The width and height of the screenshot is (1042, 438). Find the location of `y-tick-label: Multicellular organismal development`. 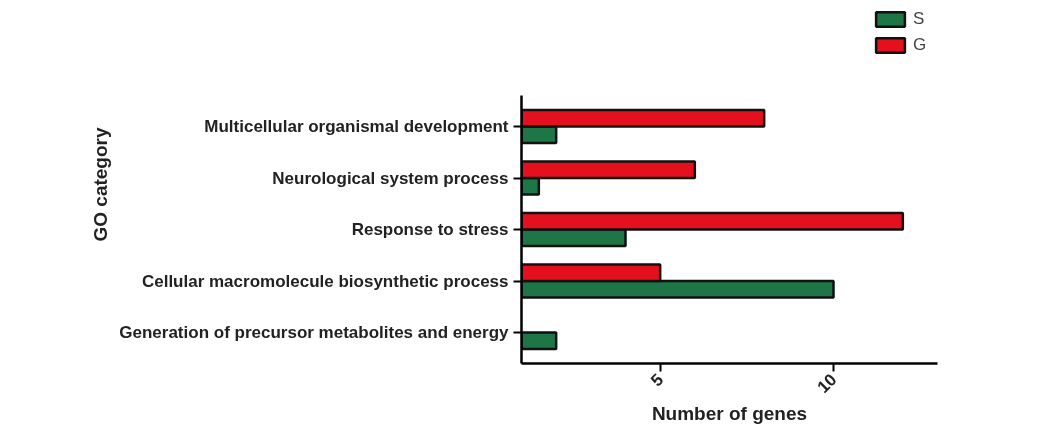

y-tick-label: Multicellular organismal development is located at coordinates (356, 127).